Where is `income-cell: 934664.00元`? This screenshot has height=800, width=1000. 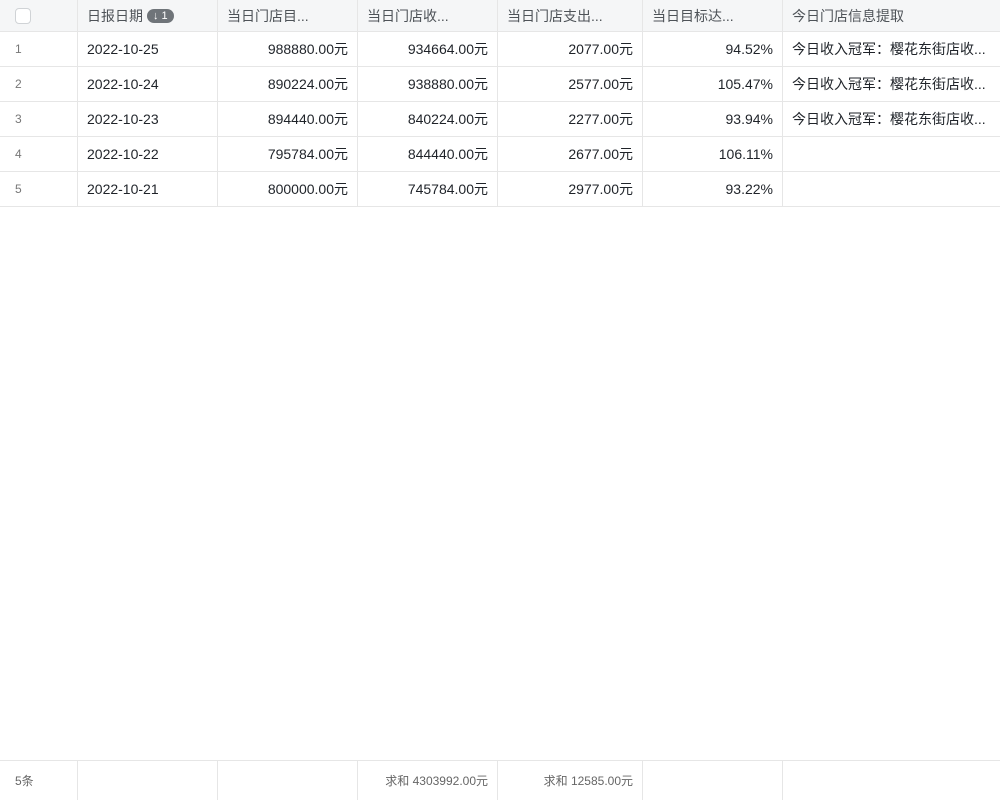
income-cell: 934664.00元 is located at coordinates (428, 49).